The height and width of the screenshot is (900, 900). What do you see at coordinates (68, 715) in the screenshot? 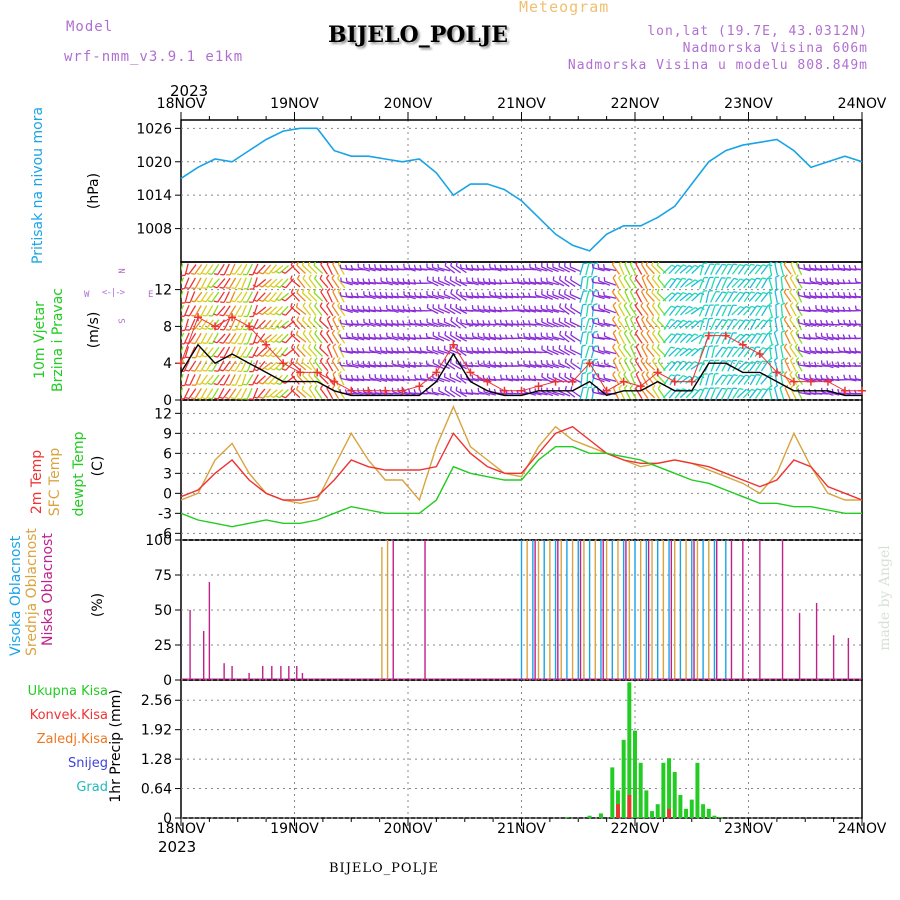
I see `precip-legend-item: Konvek.Kisa` at bounding box center [68, 715].